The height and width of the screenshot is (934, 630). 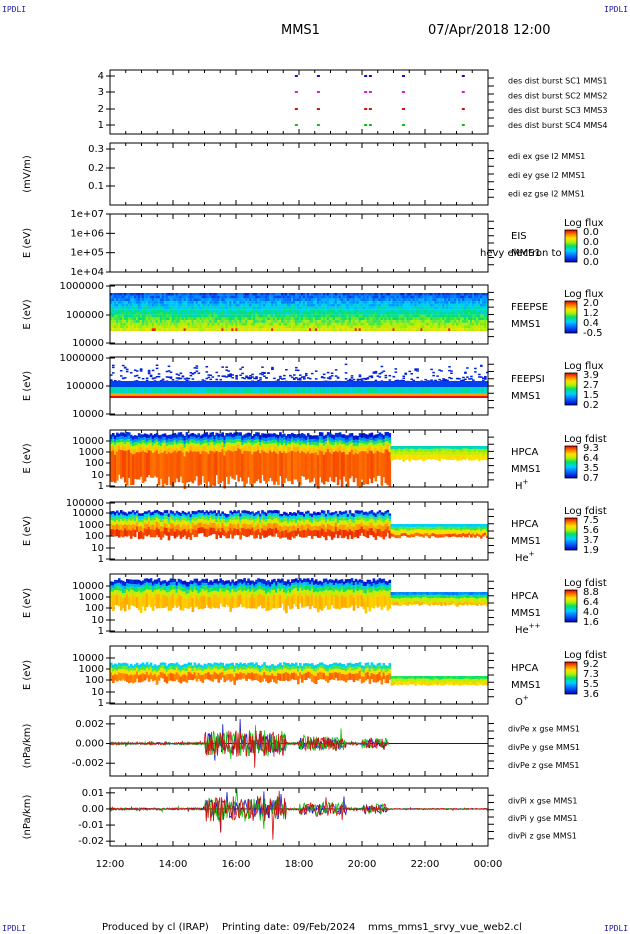 What do you see at coordinates (529, 307) in the screenshot?
I see `instrument-label-feepse: FEEPSE` at bounding box center [529, 307].